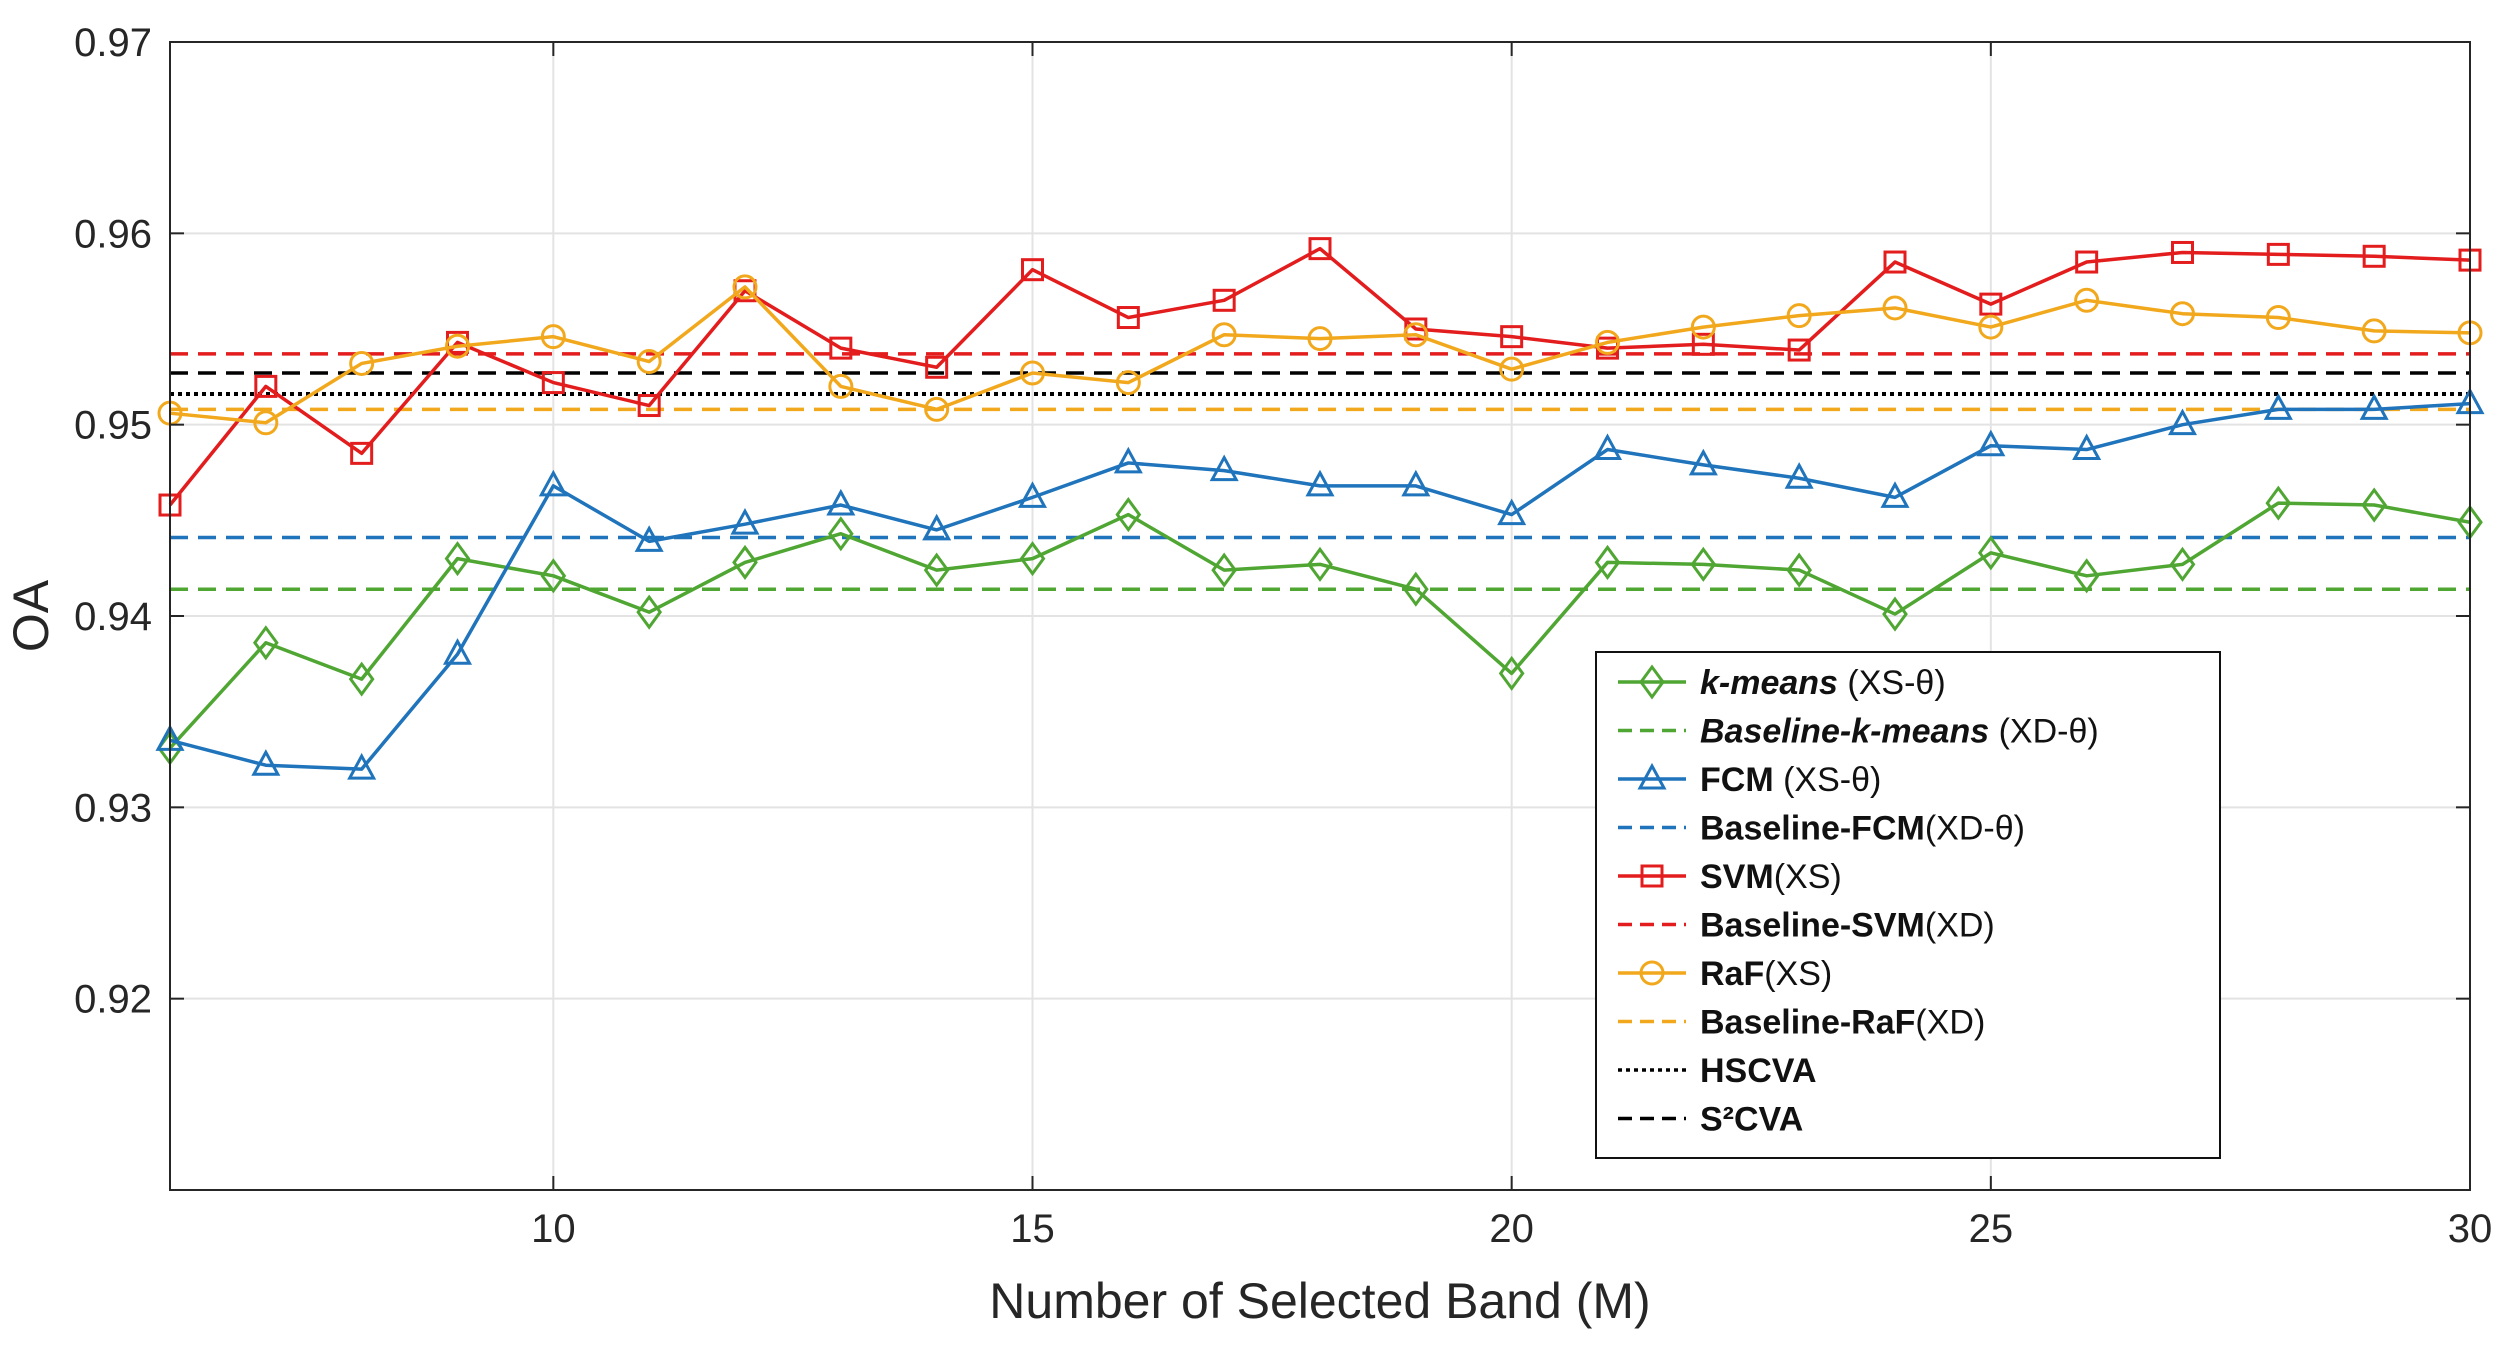 Image resolution: width=2513 pixels, height=1351 pixels. What do you see at coordinates (840, 534) in the screenshot?
I see `data-point-s0-x13` at bounding box center [840, 534].